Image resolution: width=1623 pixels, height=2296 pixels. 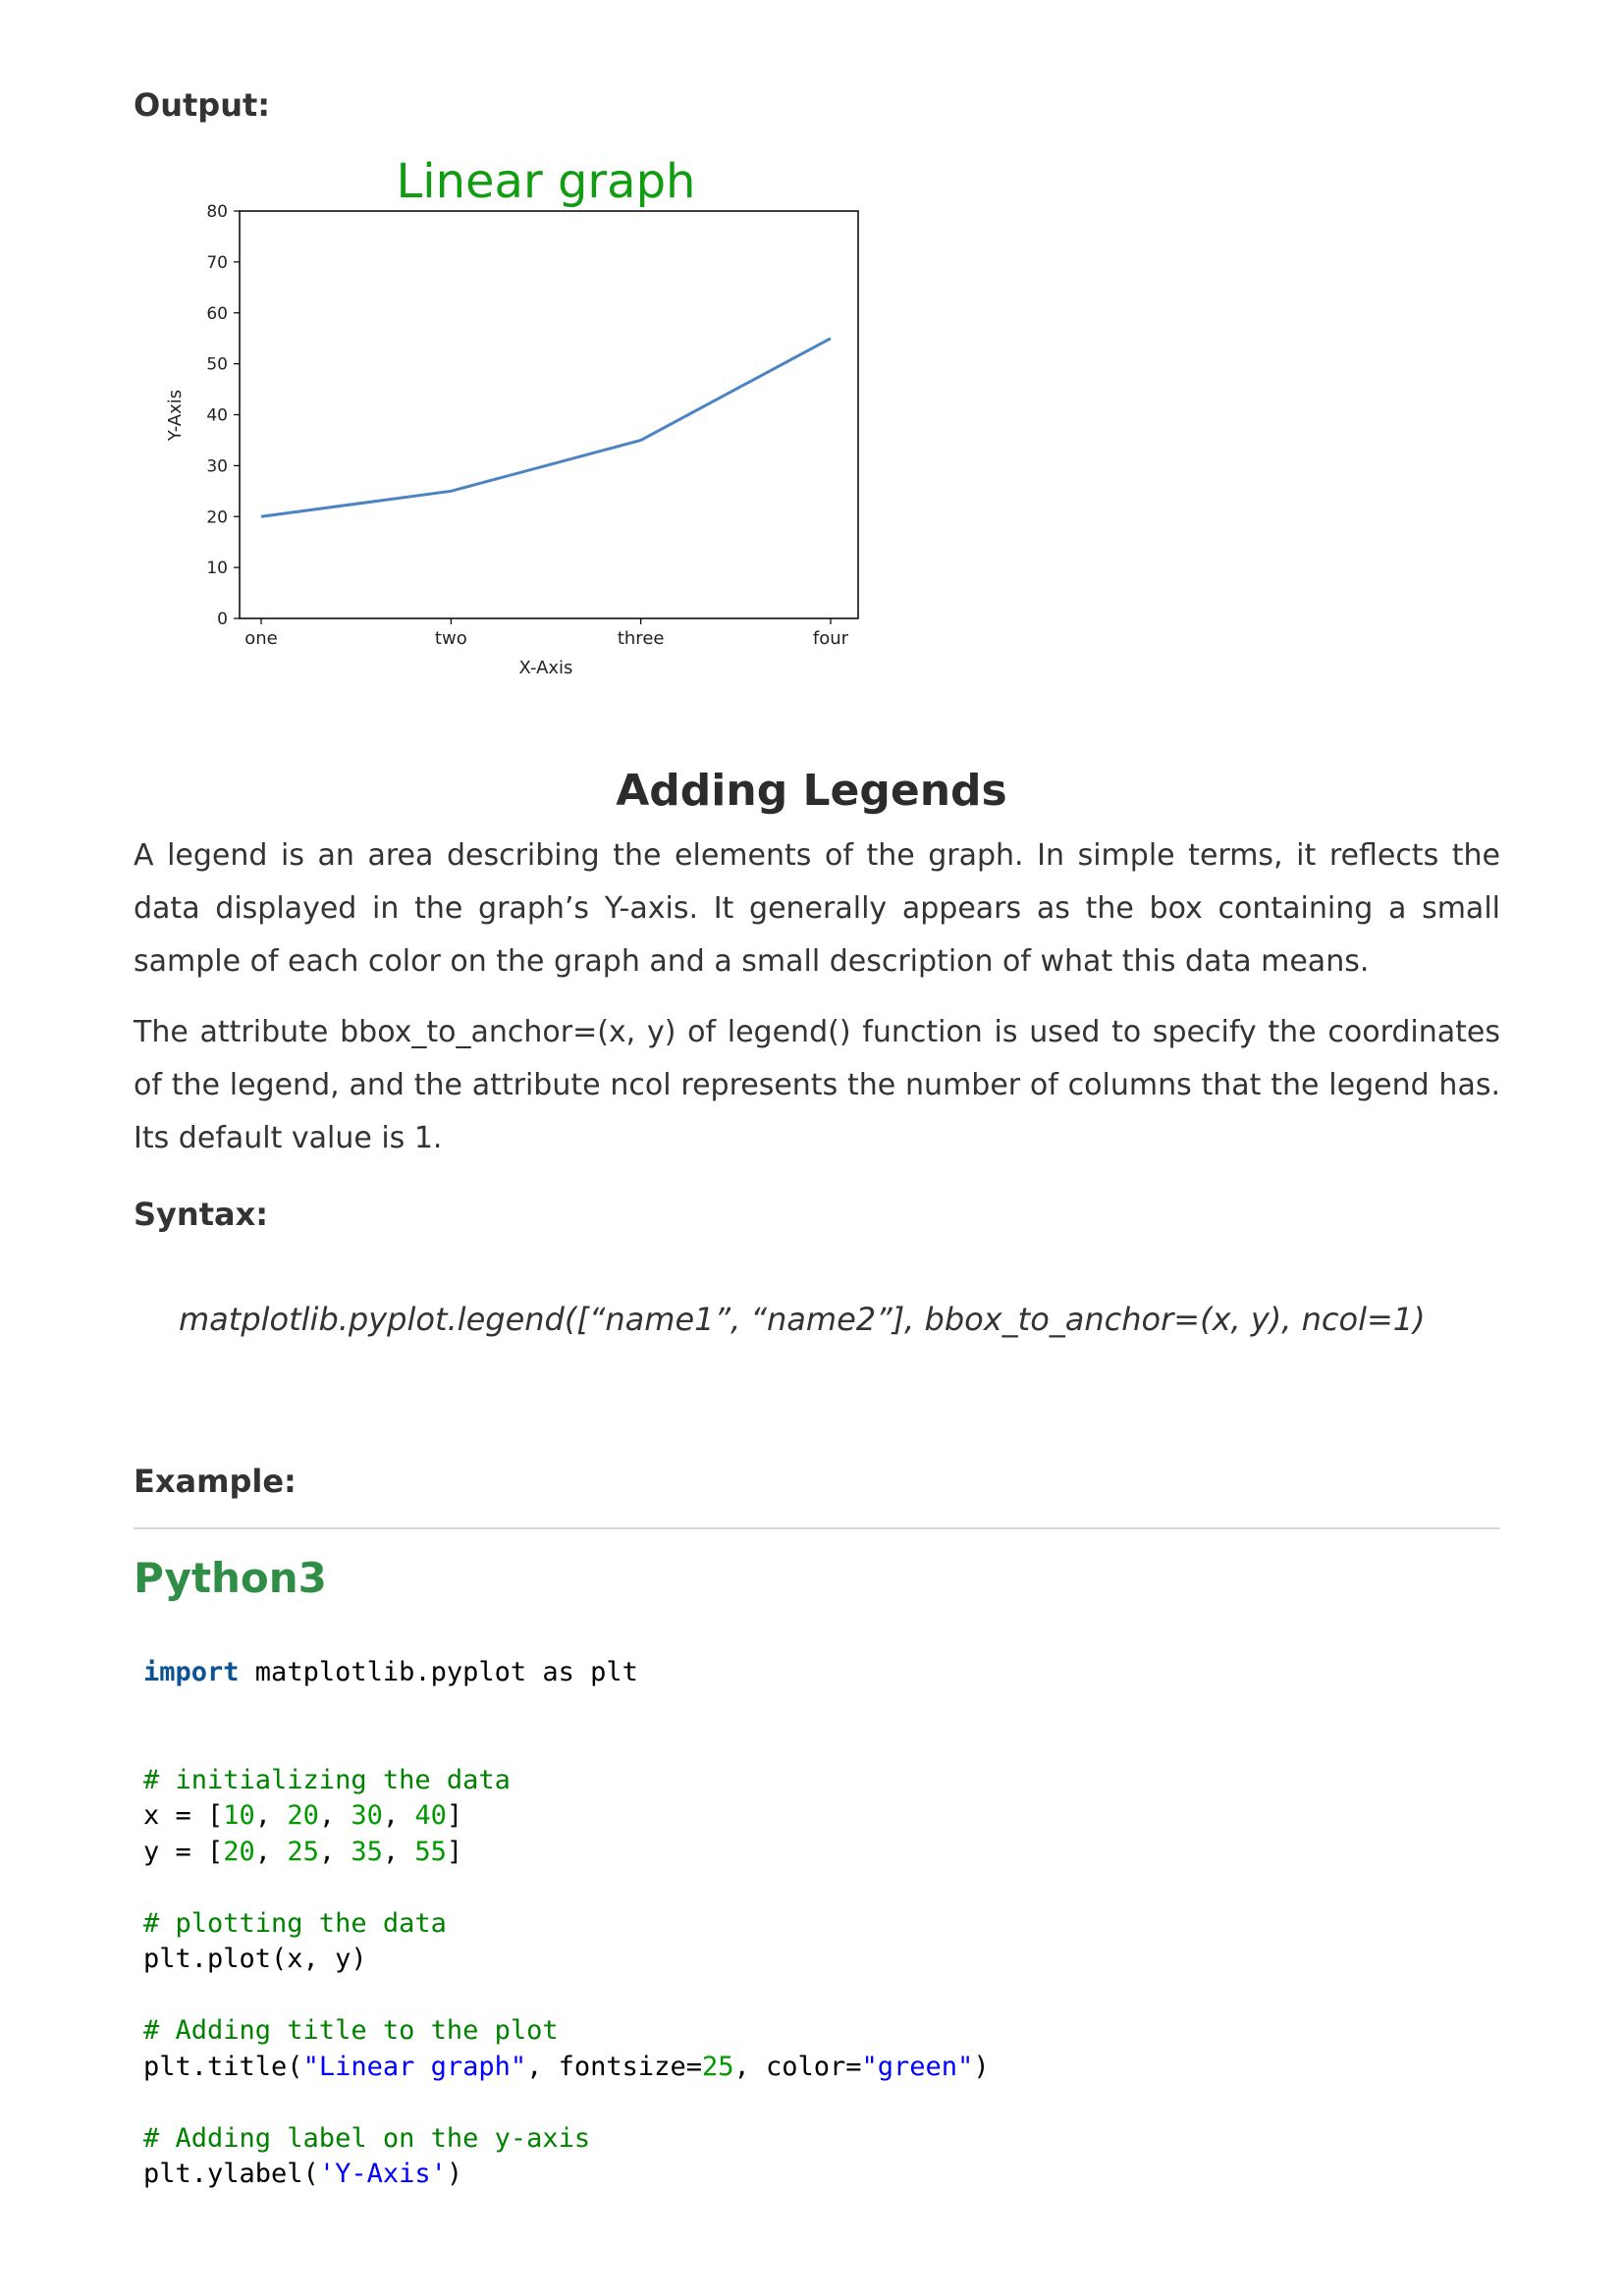 What do you see at coordinates (217, 314) in the screenshot?
I see `y-tick-label: 60` at bounding box center [217, 314].